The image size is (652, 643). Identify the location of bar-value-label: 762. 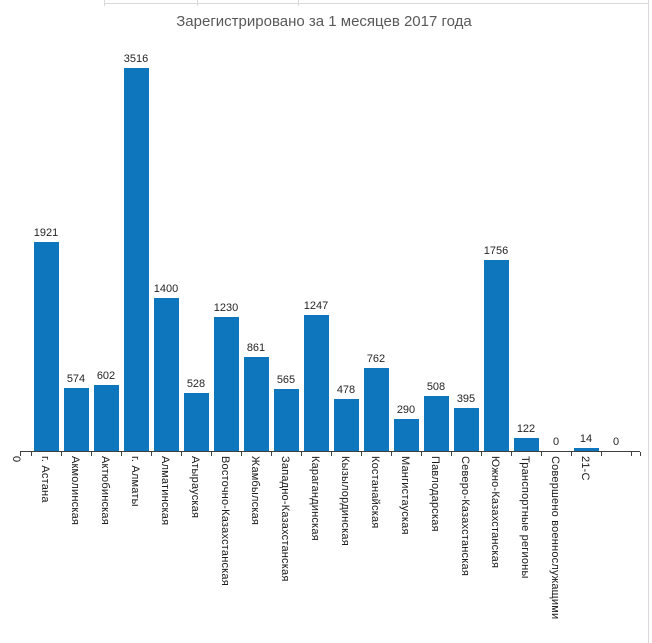
(376, 359).